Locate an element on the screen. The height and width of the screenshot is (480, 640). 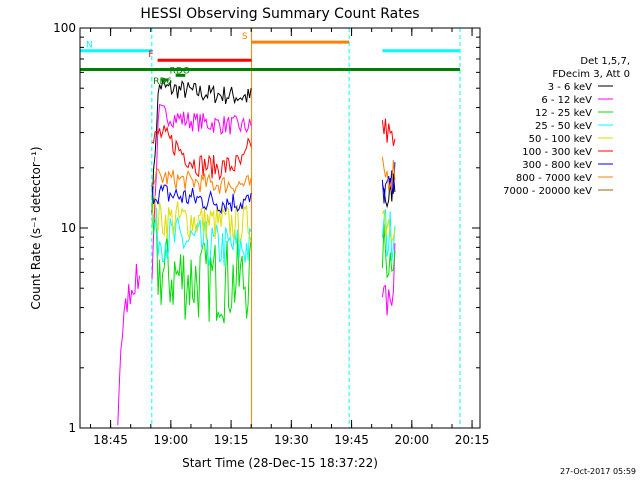
legend-label-3-6-kev: 3 - 6 keV is located at coordinates (570, 87).